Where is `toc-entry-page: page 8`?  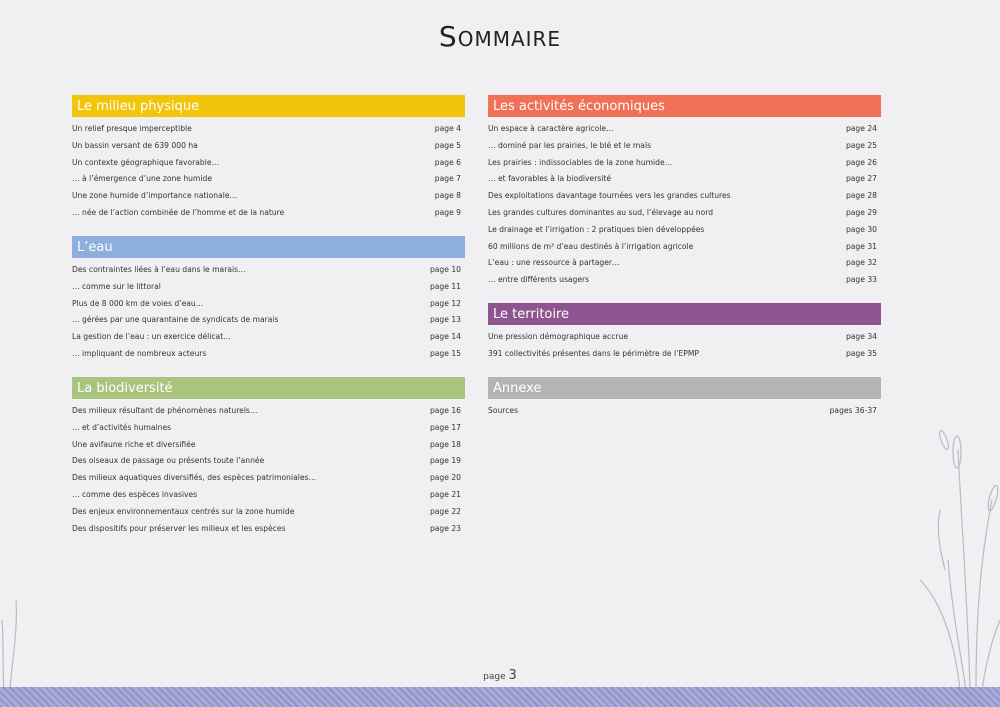
toc-entry-page: page 8 is located at coordinates (447, 196).